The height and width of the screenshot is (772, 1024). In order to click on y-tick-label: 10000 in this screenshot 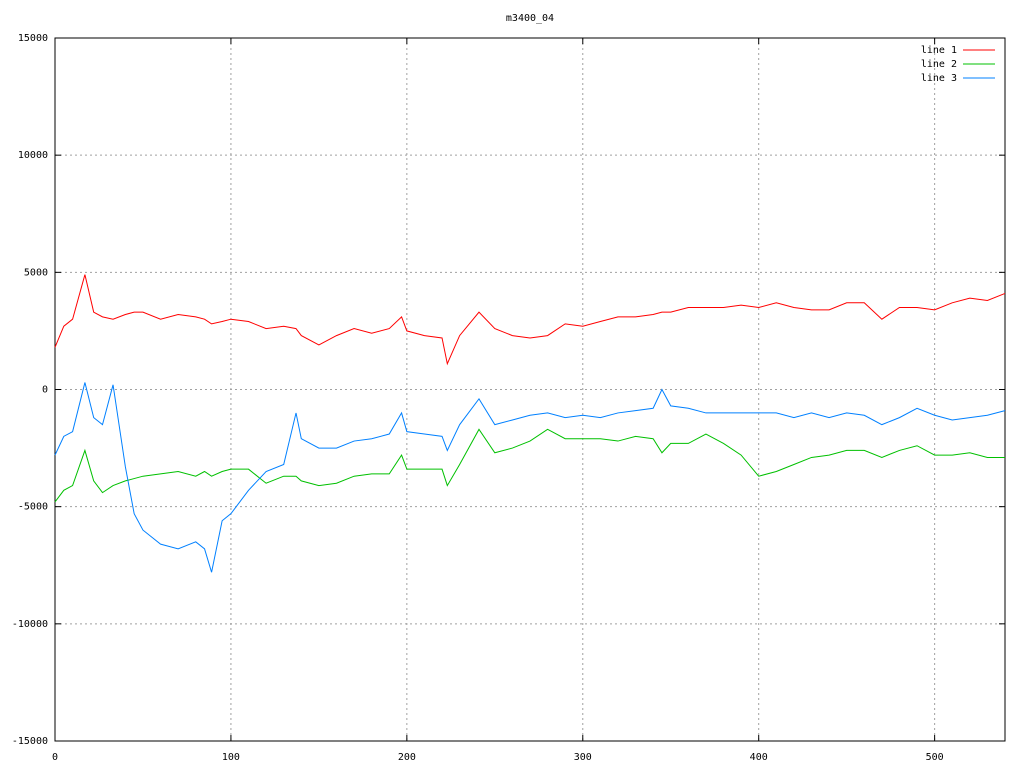, I will do `click(33, 155)`.